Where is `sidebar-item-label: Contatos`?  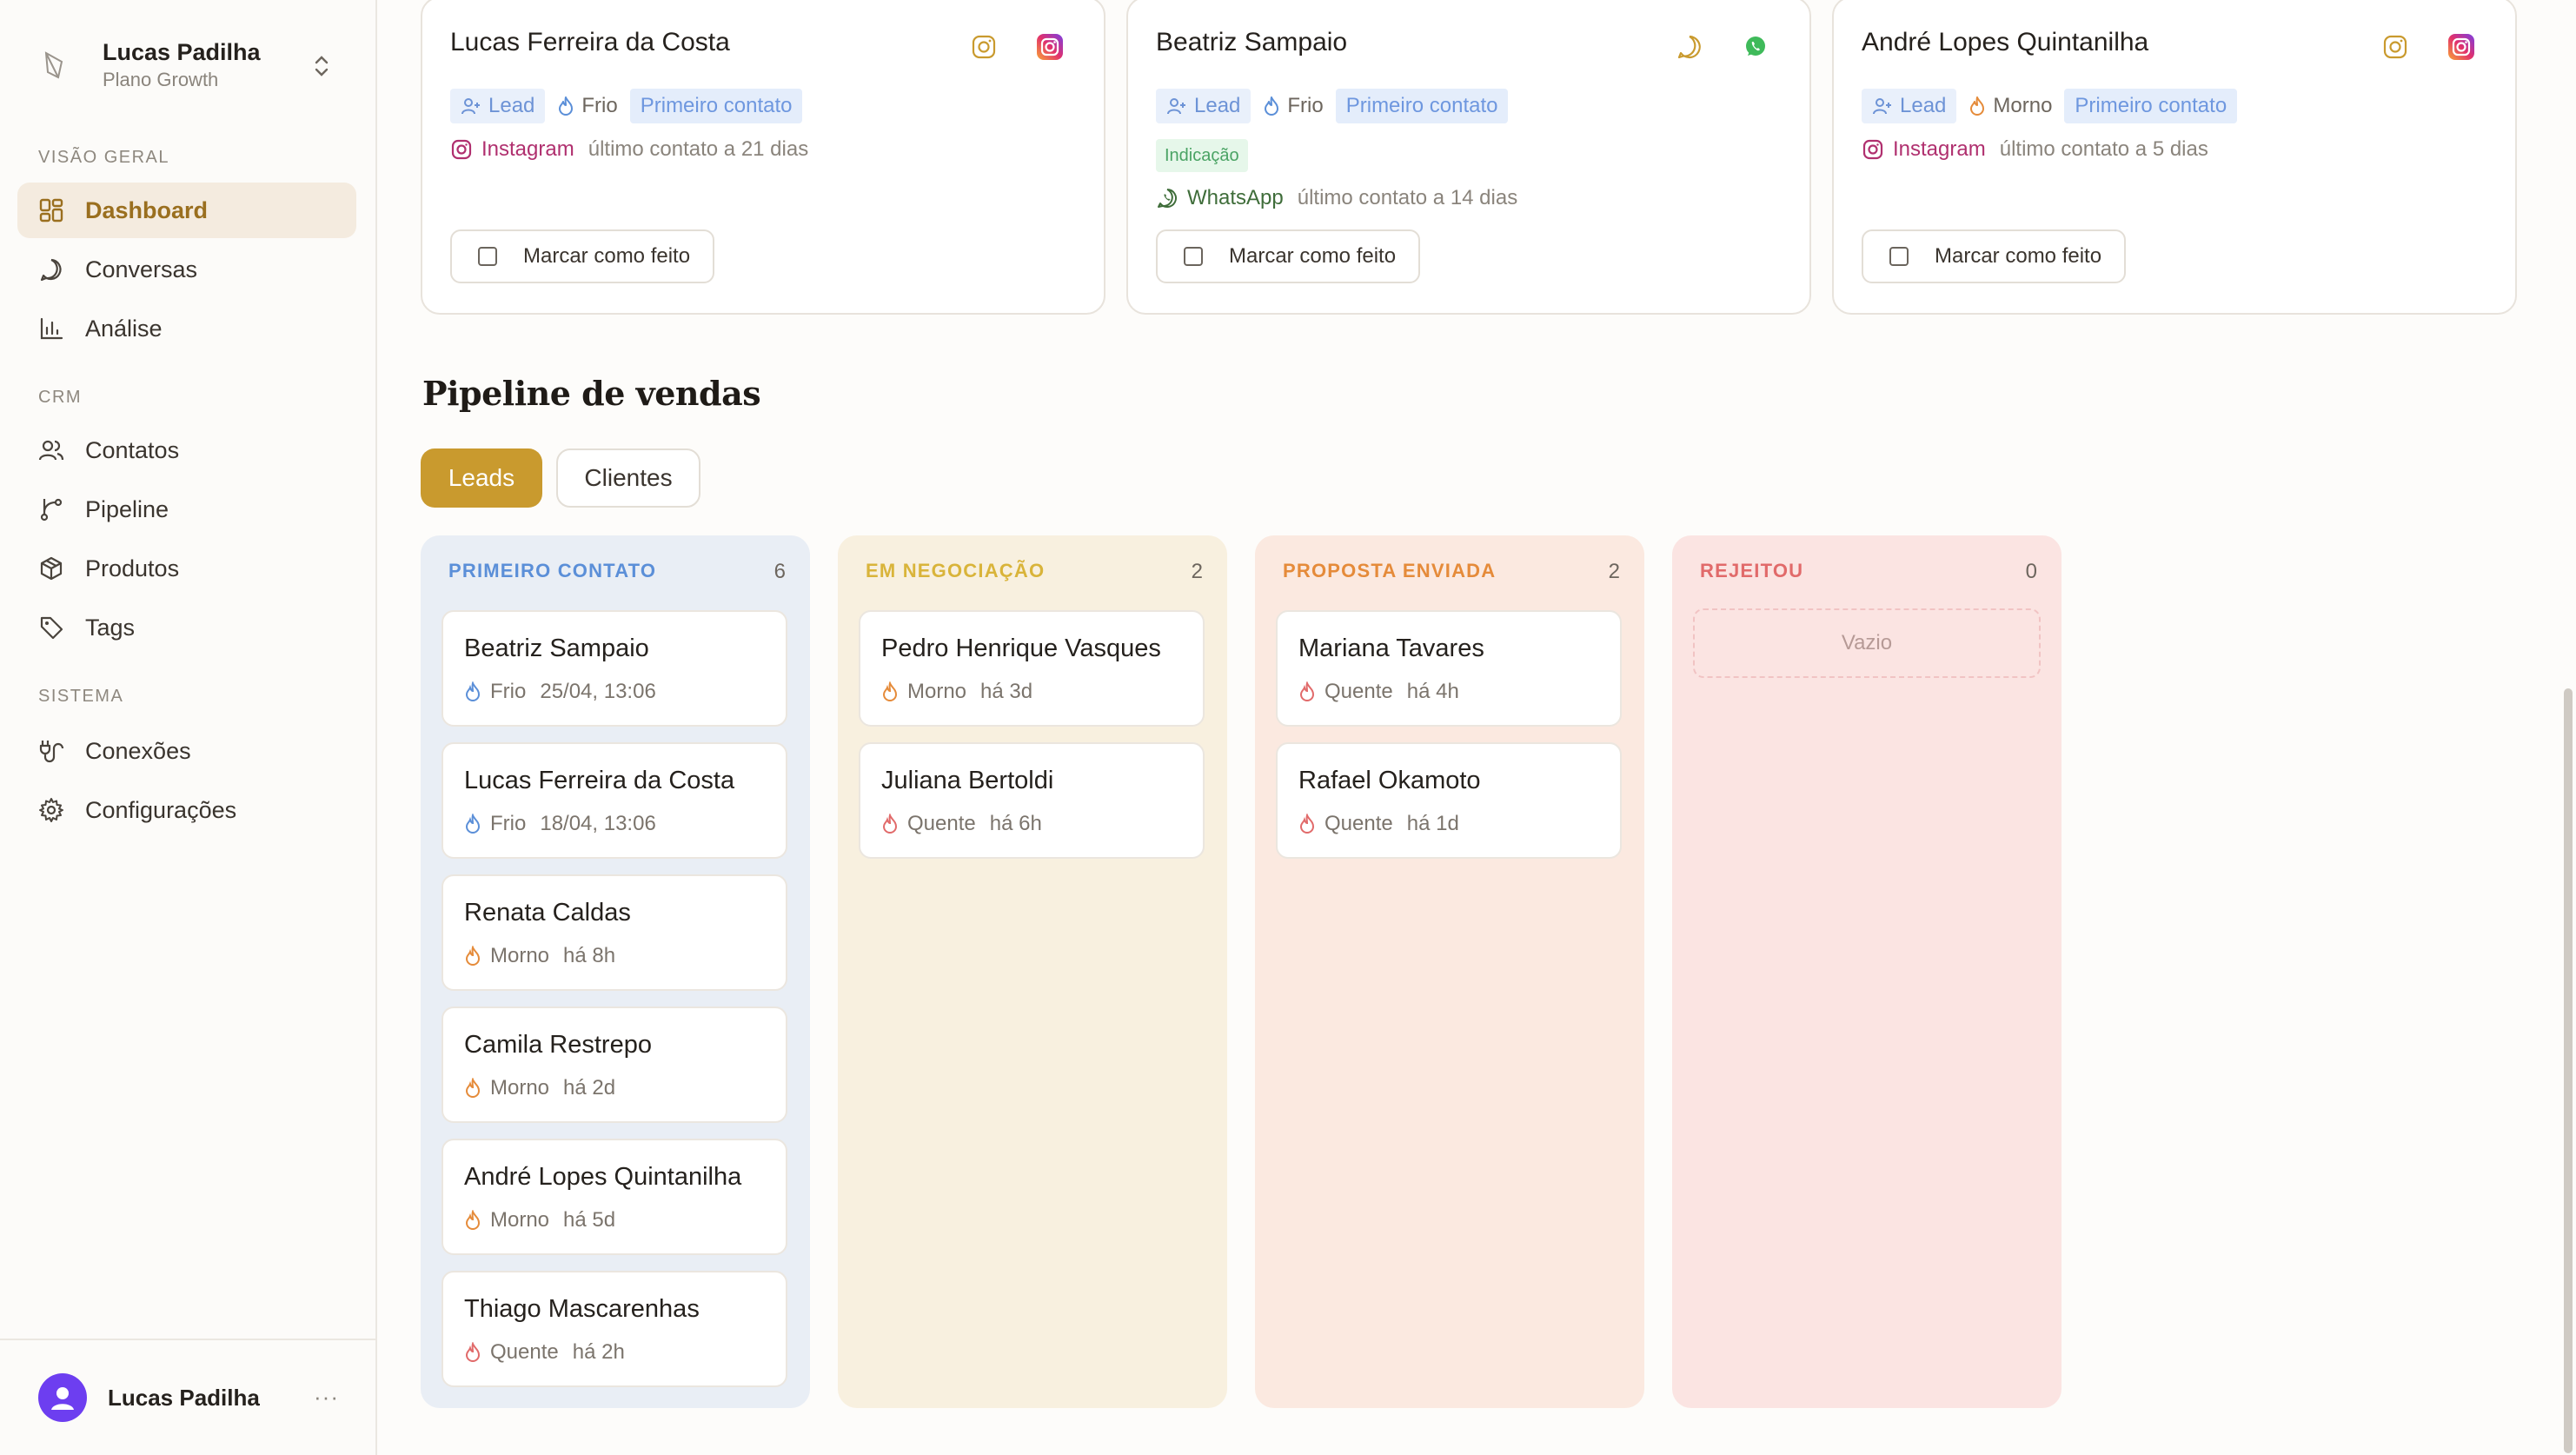
sidebar-item-label: Contatos is located at coordinates (132, 449).